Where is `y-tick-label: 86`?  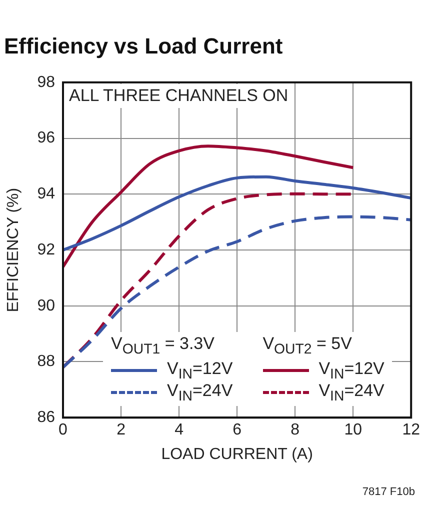 y-tick-label: 86 is located at coordinates (46, 417).